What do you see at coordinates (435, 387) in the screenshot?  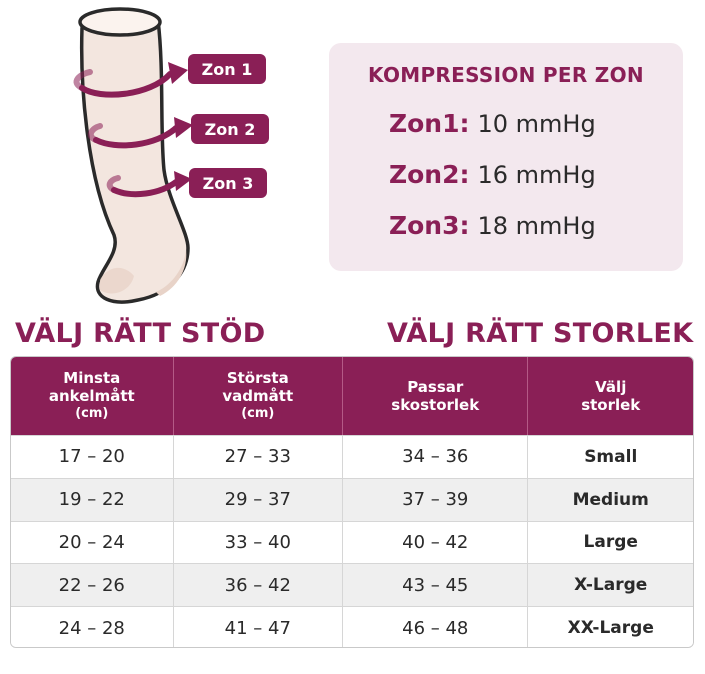 I see `column-header-line: Passar` at bounding box center [435, 387].